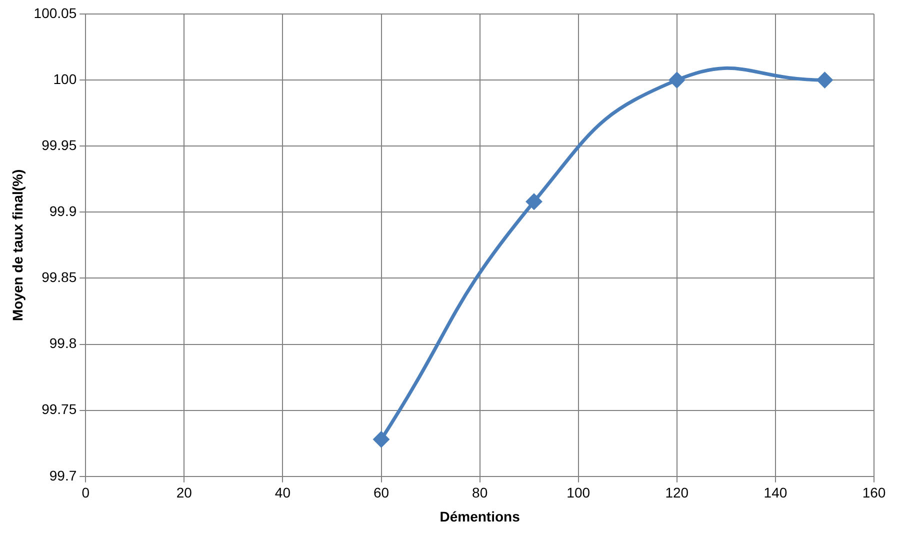 The image size is (904, 534). I want to click on x-axis-title: Démentions, so click(480, 516).